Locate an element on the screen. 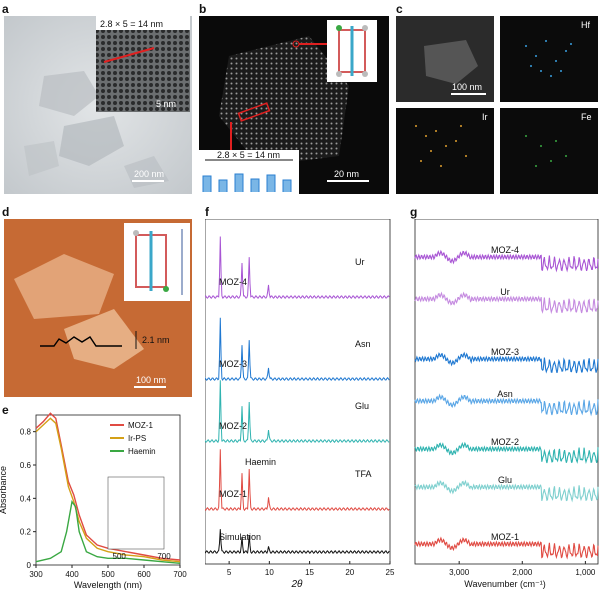 The image size is (600, 591). panel-label-d: d is located at coordinates (6, 212).